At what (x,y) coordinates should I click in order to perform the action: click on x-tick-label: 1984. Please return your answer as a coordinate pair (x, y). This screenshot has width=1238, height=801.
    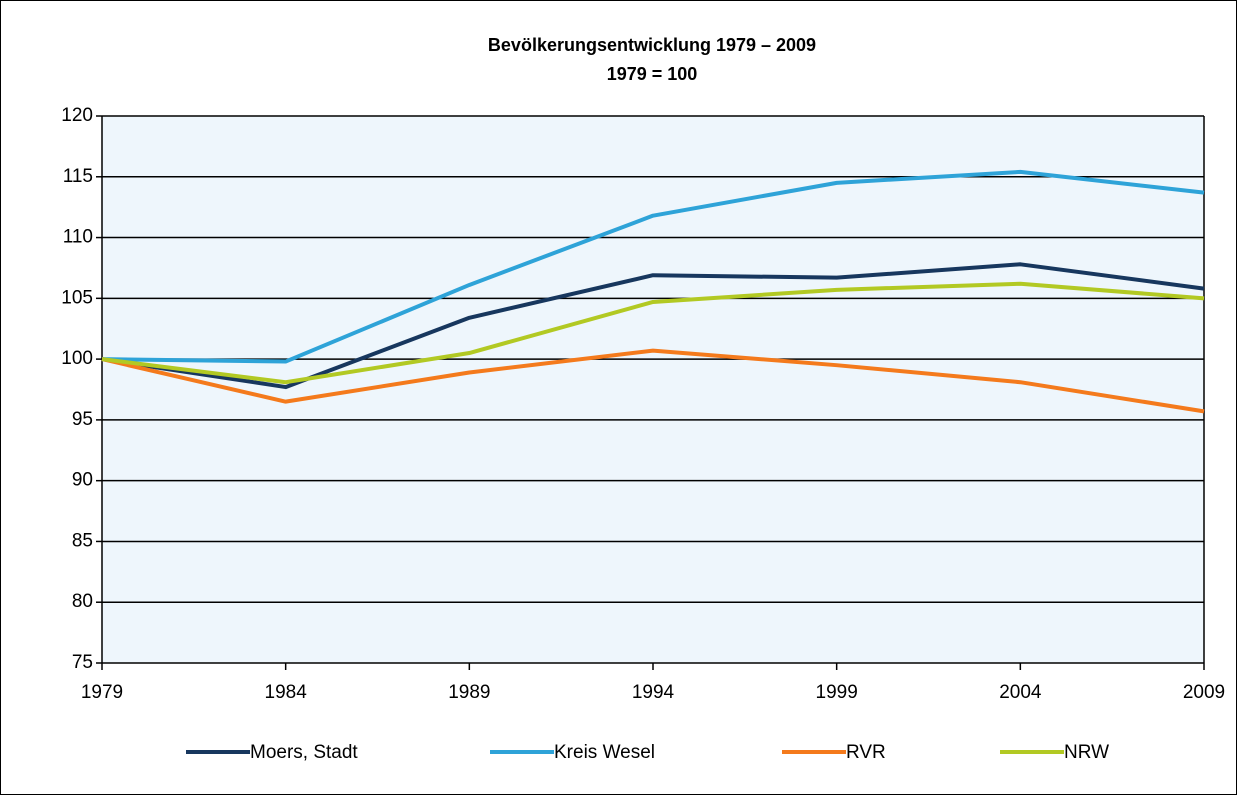
    Looking at the image, I should click on (286, 692).